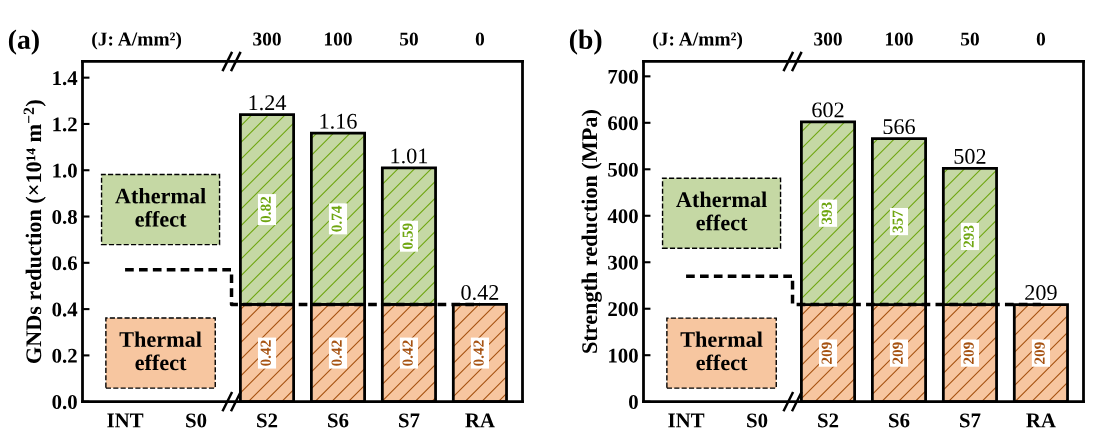  What do you see at coordinates (64, 217) in the screenshot?
I see `y-tick-label: 0.8` at bounding box center [64, 217].